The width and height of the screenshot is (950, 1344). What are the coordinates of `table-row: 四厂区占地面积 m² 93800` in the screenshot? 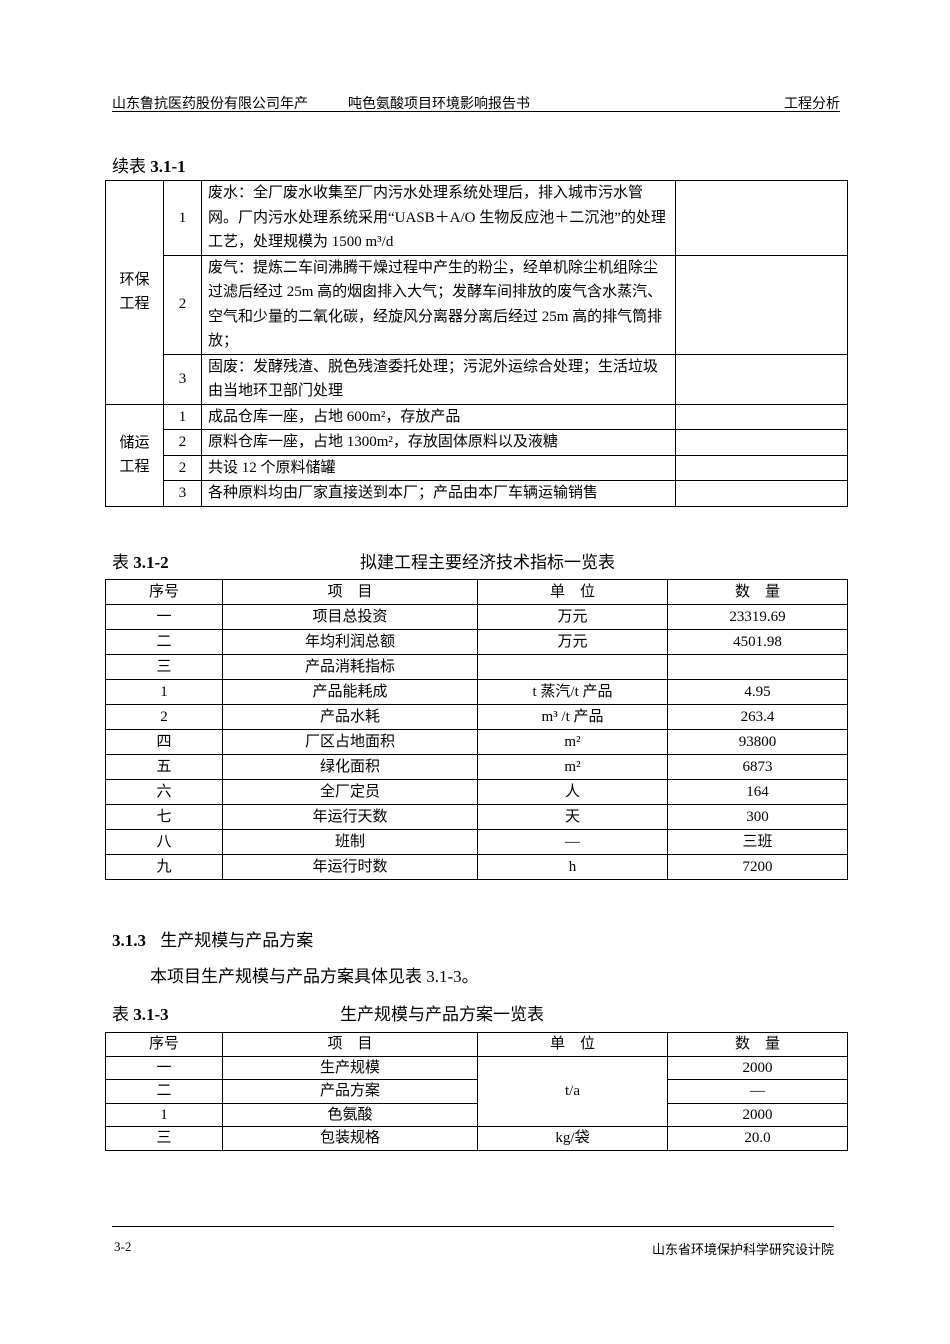 It's located at (476, 742).